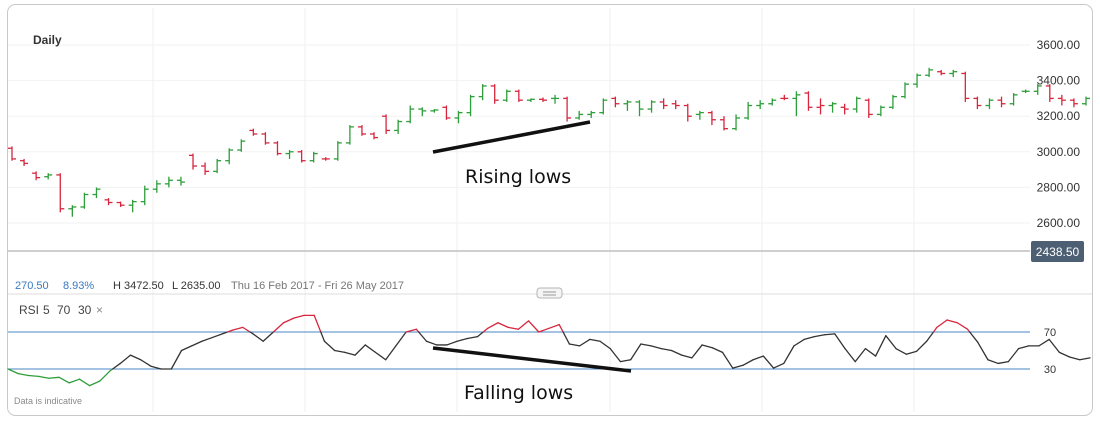 Image resolution: width=1100 pixels, height=424 pixels. I want to click on remove-indicator-icon: ×, so click(99, 310).